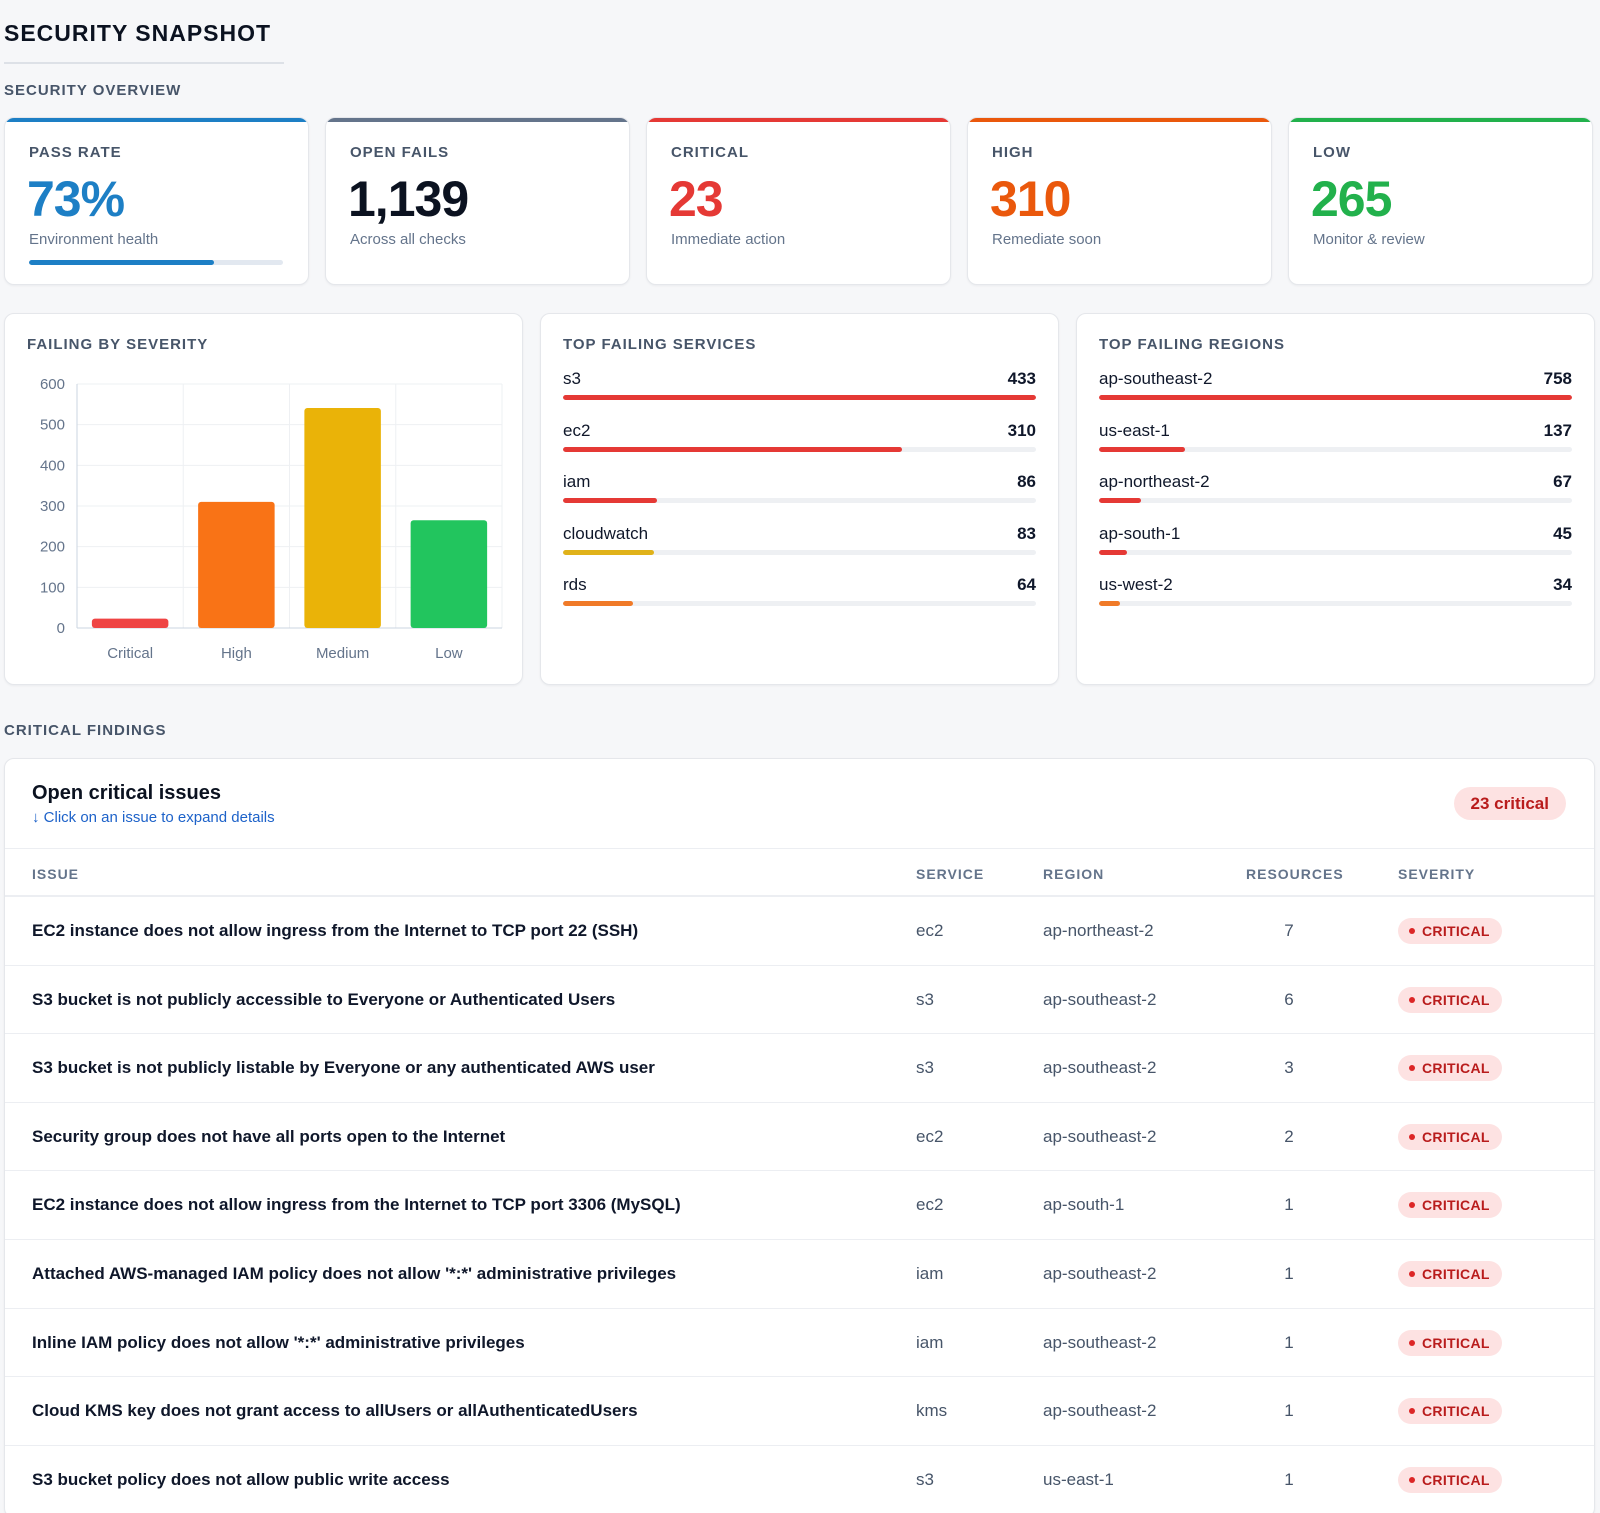 The width and height of the screenshot is (1600, 1513). I want to click on severity-bar-chart: 0 100 200 300 400 500 600 Critical High Medium Low, so click(271, 519).